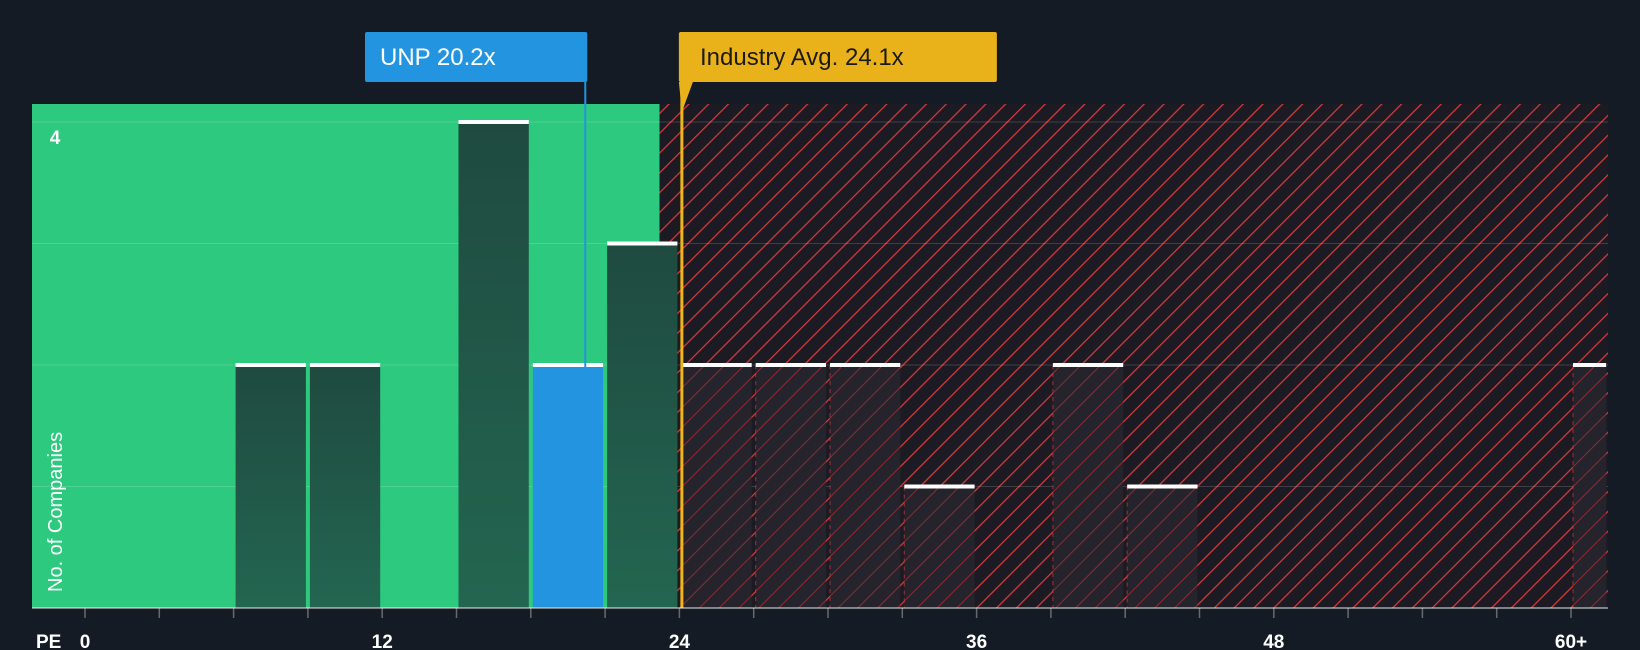 The height and width of the screenshot is (650, 1640). Describe the element at coordinates (828, 613) in the screenshot. I see `x-minor-ticks` at that location.